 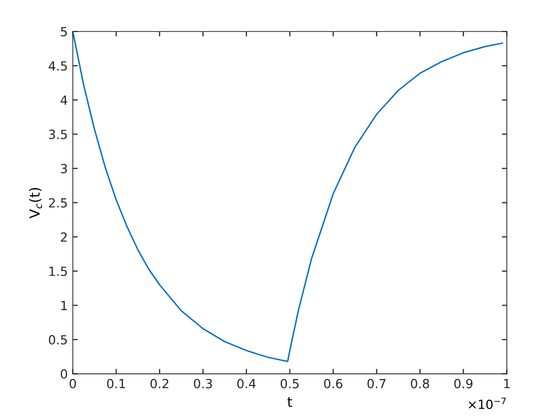 What do you see at coordinates (73, 383) in the screenshot?
I see `x-tick-label: 0` at bounding box center [73, 383].